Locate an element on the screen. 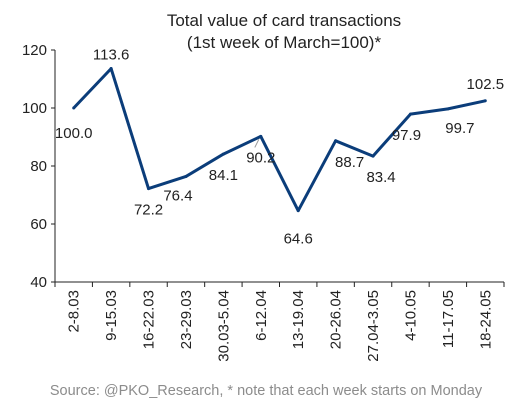 Image resolution: width=529 pixels, height=408 pixels. label-leader is located at coordinates (257, 143).